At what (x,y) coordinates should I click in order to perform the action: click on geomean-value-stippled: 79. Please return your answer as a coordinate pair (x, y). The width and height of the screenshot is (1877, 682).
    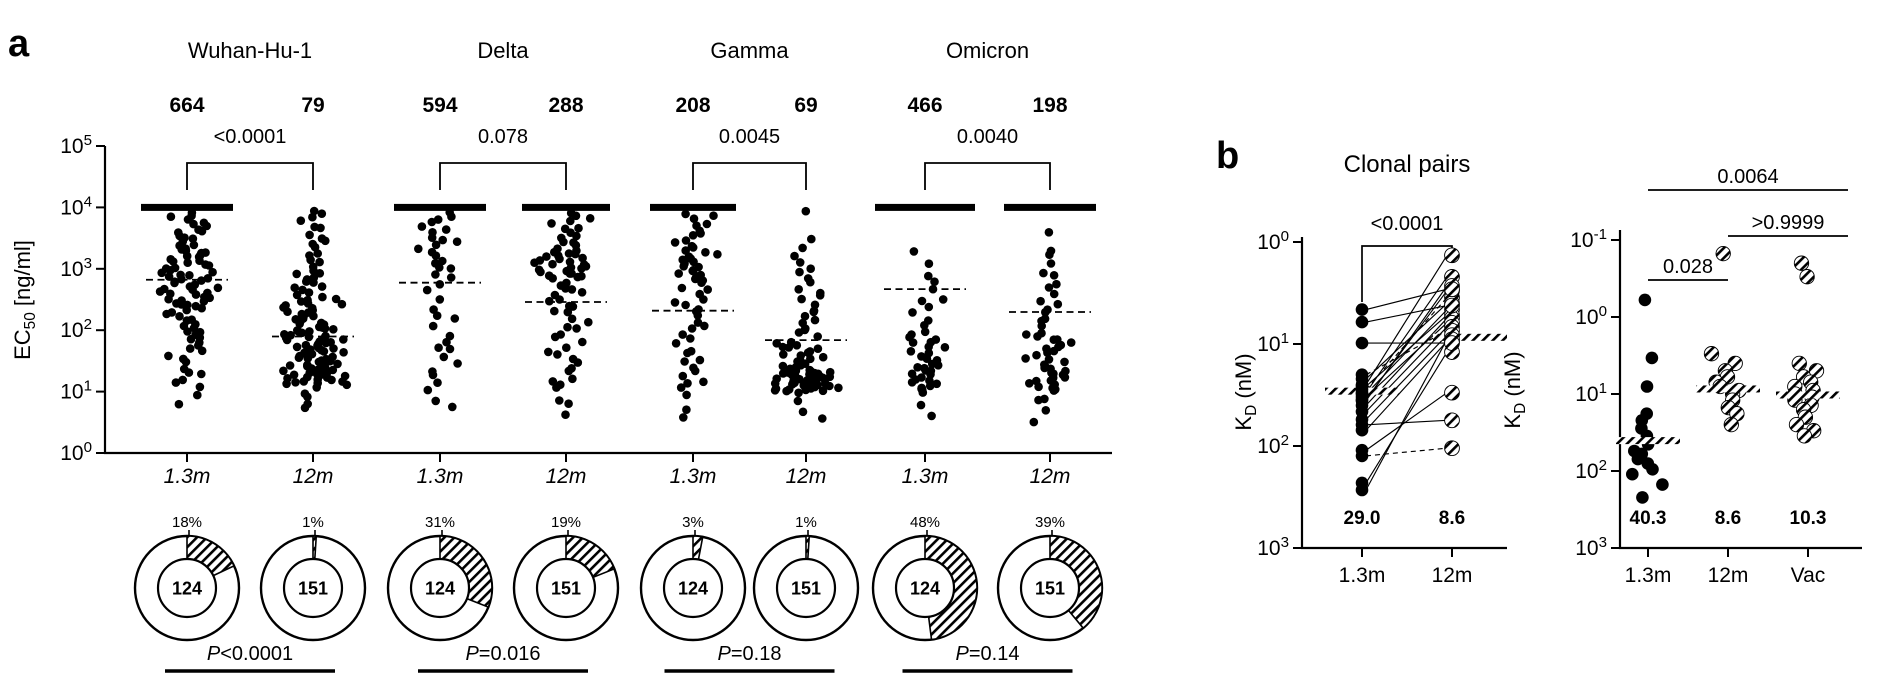
    Looking at the image, I should click on (312, 105).